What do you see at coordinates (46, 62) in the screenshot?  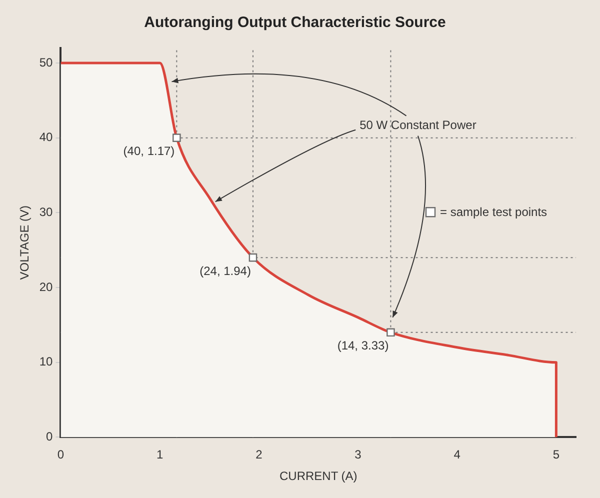 I see `y-tick-label: 50` at bounding box center [46, 62].